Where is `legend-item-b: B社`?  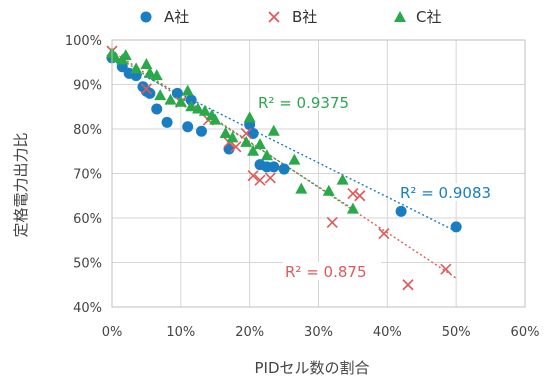
legend-item-b: B社 is located at coordinates (292, 17).